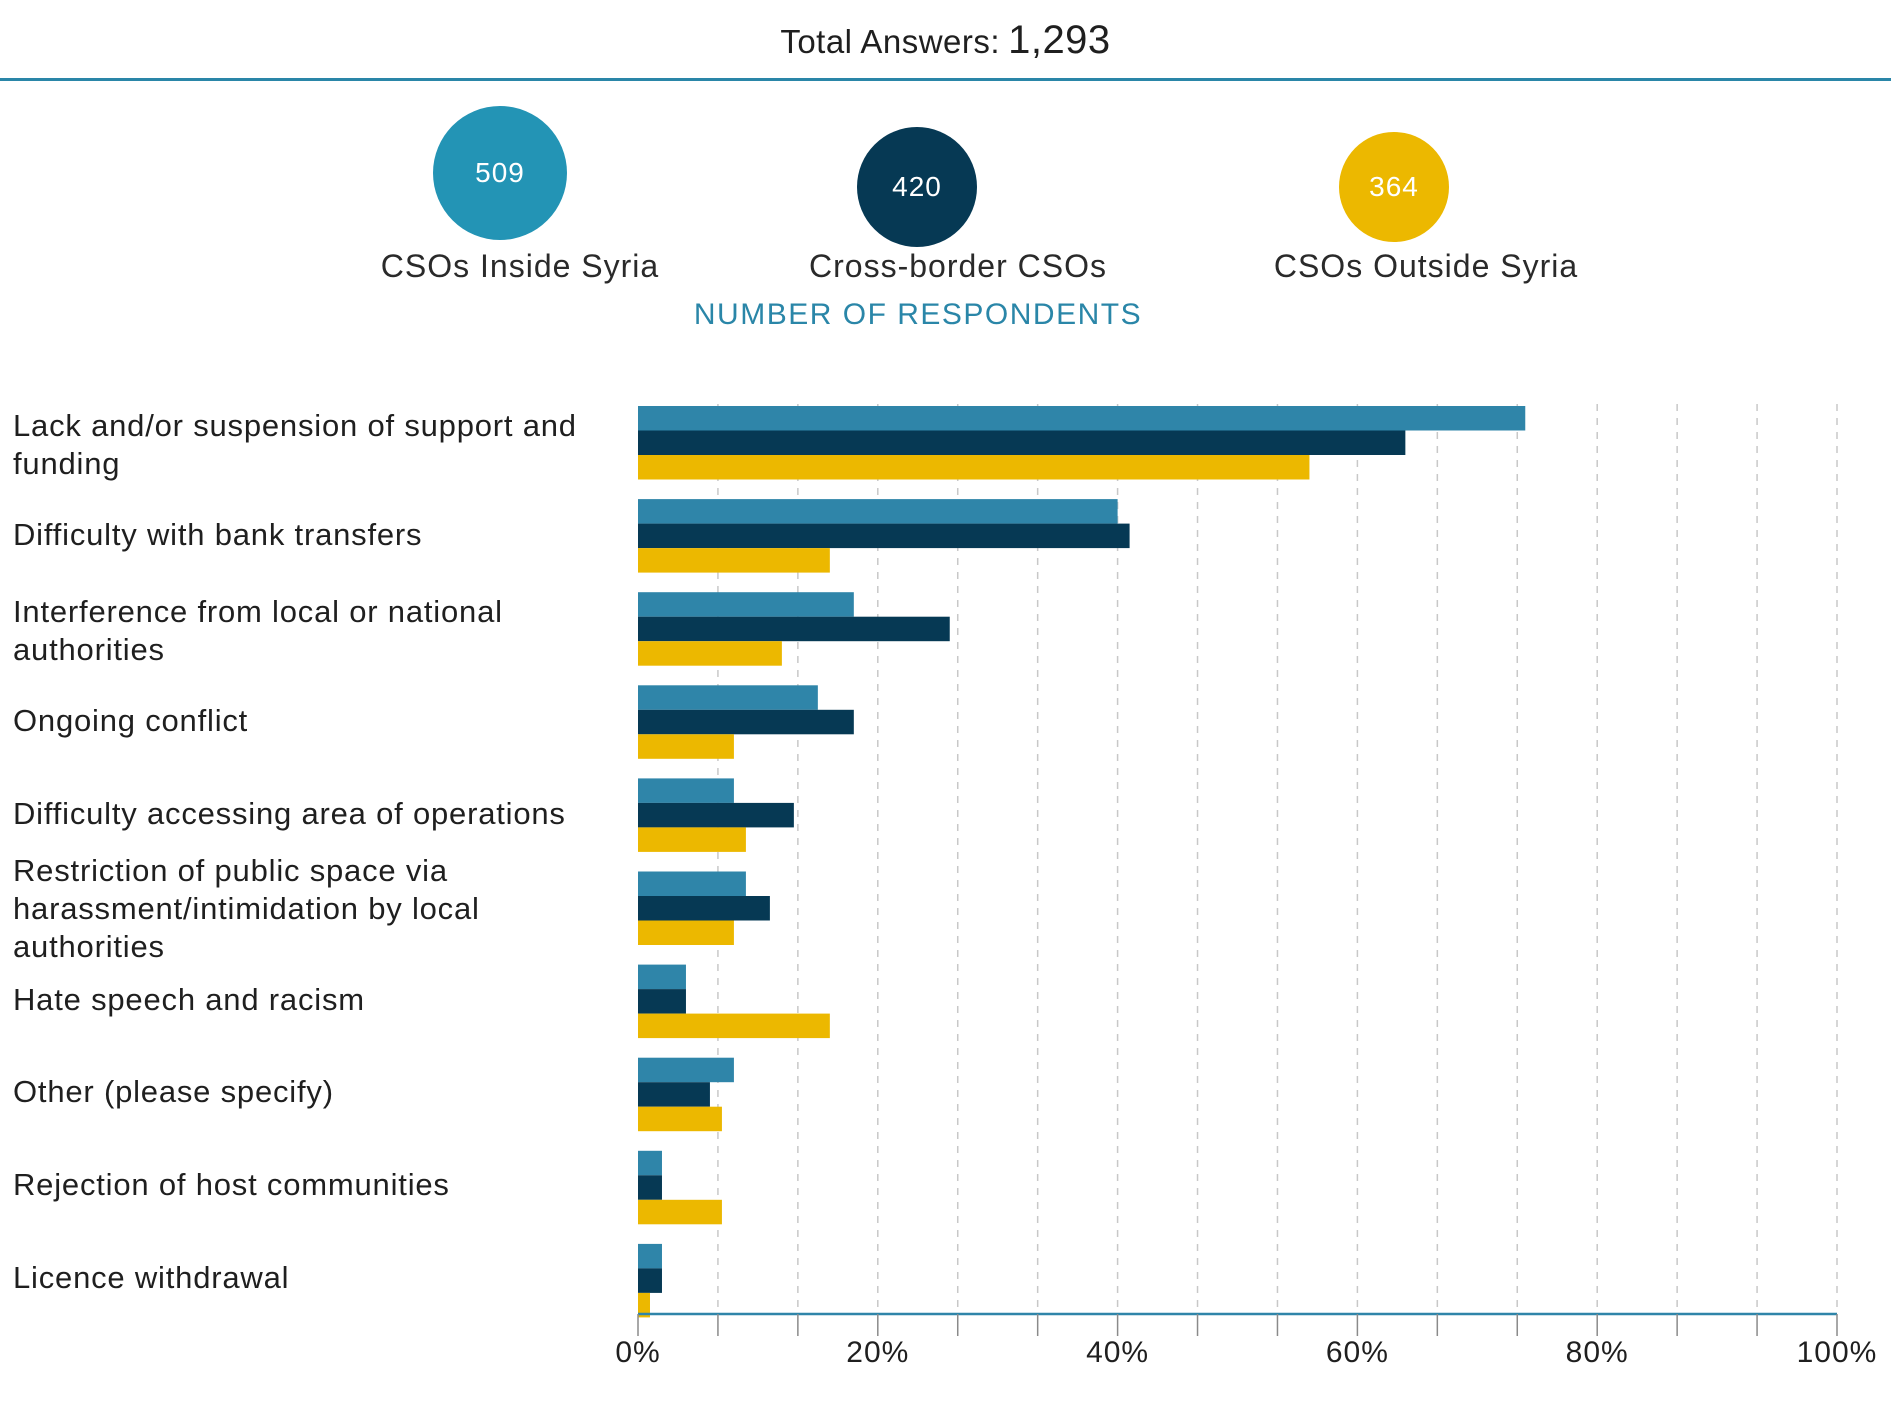 This screenshot has width=1891, height=1411. Describe the element at coordinates (890, 41) in the screenshot. I see `total-answers-label: Total Answers:` at that location.